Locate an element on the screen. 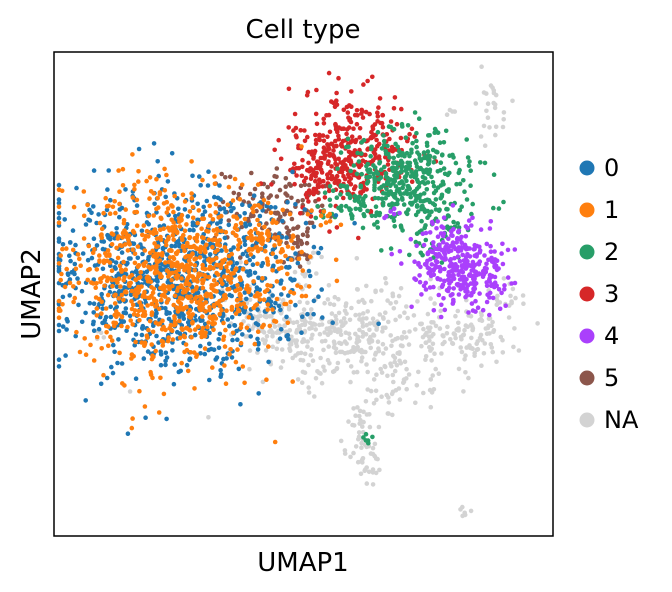  legend-marker is located at coordinates (587, 420).